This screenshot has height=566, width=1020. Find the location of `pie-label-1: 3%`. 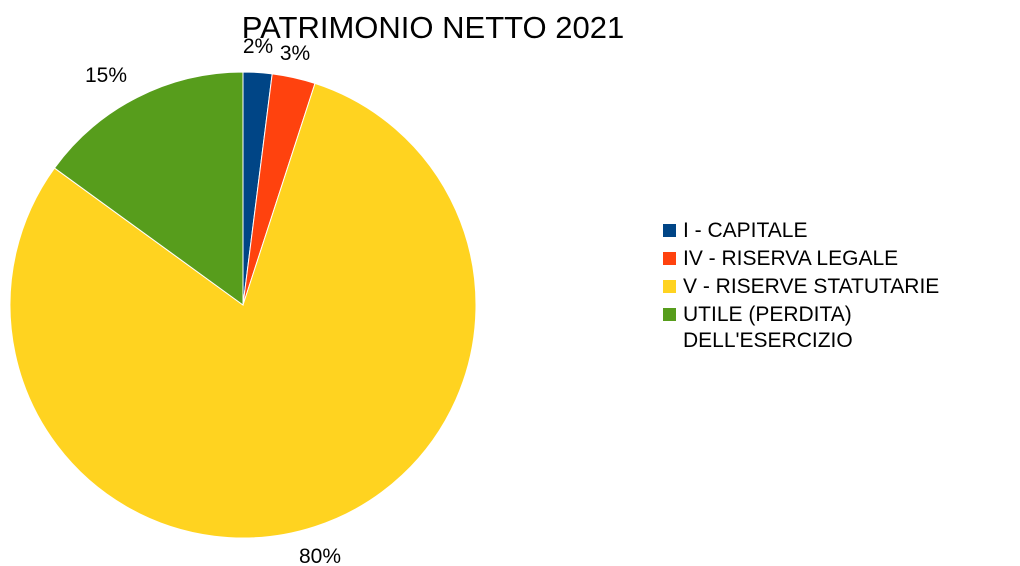

pie-label-1: 3% is located at coordinates (295, 53).